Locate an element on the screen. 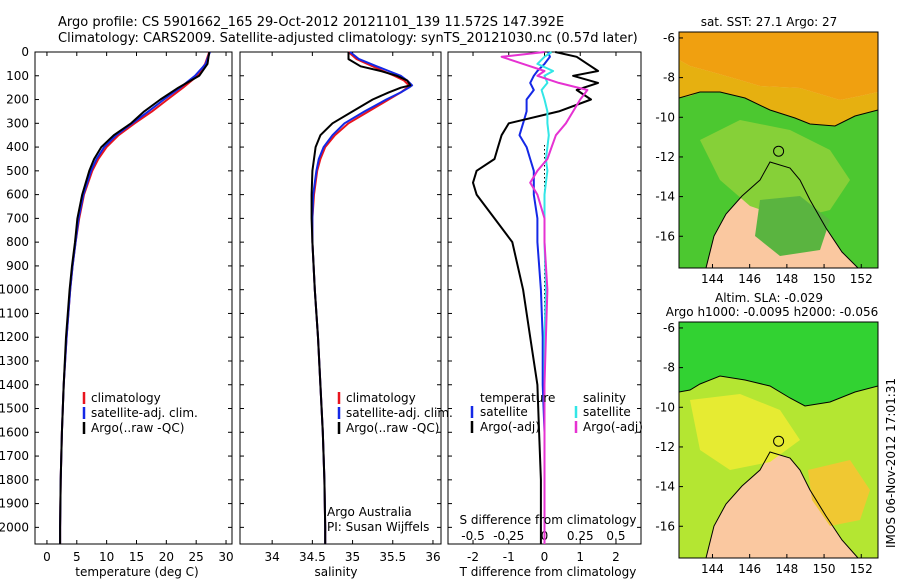 Image resolution: width=900 pixels, height=580 pixels. depth-tick-label: 1300 is located at coordinates (14, 361).